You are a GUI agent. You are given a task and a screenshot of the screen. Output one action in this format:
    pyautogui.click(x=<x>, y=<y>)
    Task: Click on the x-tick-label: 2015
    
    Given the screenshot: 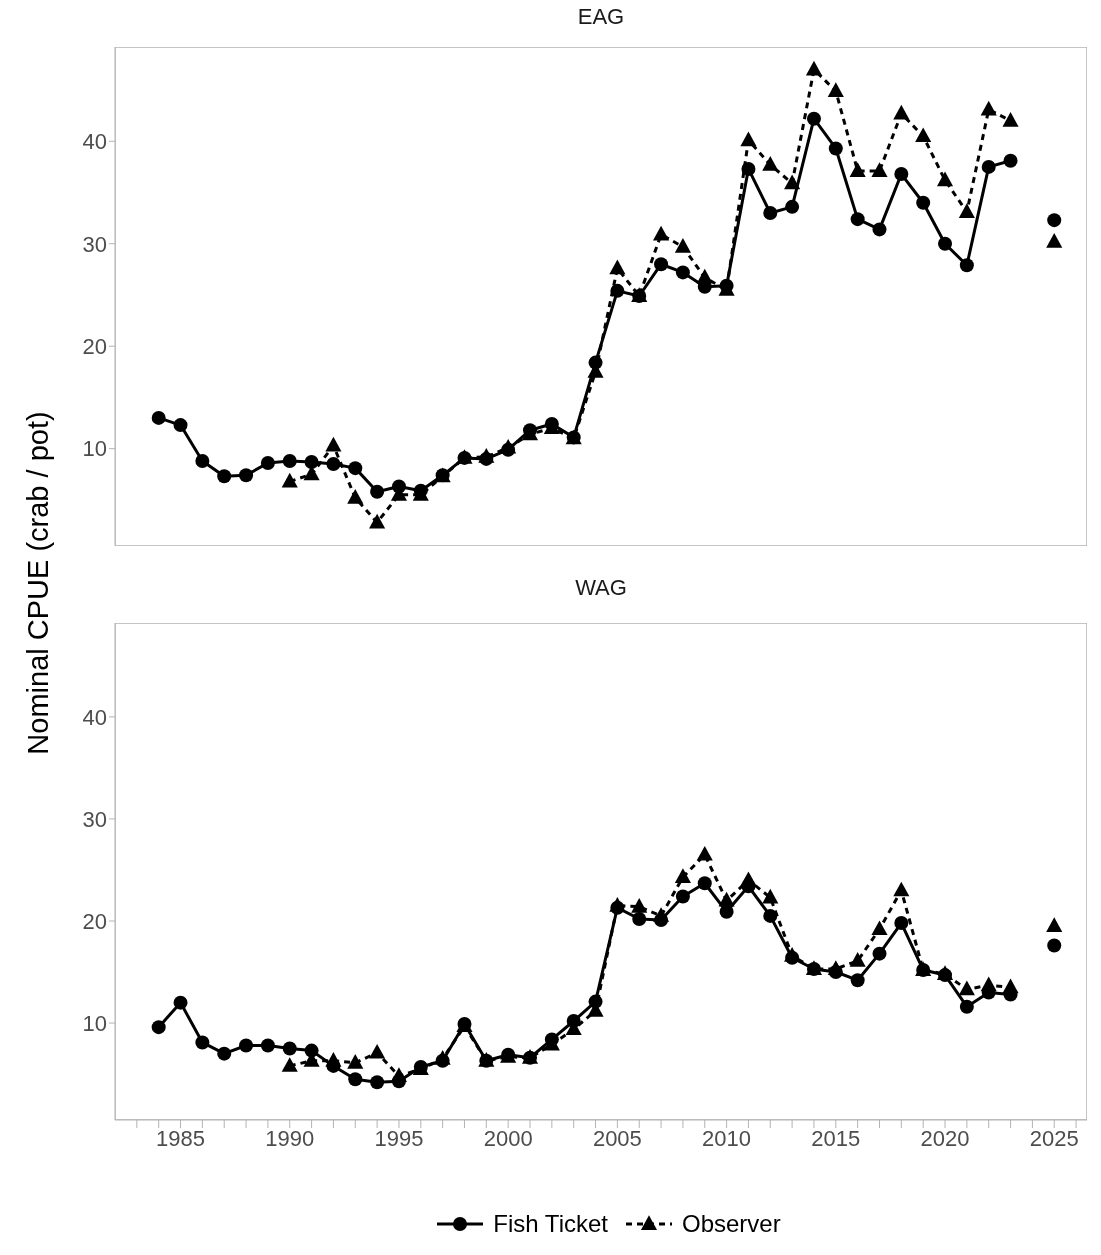 What is the action you would take?
    pyautogui.click(x=836, y=1138)
    